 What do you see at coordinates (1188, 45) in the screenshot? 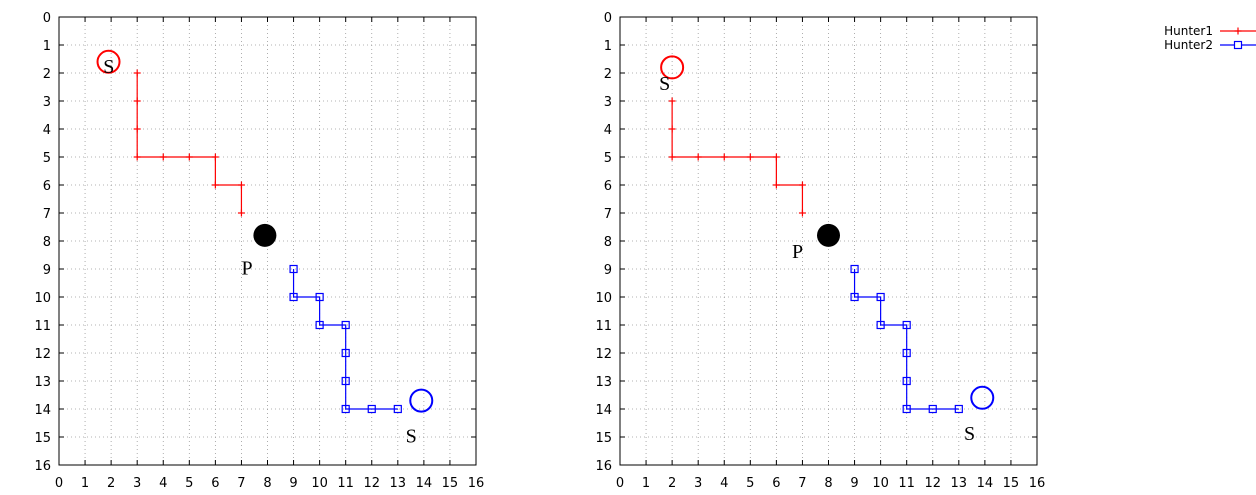
I see `legend-label: Hunter2` at bounding box center [1188, 45].